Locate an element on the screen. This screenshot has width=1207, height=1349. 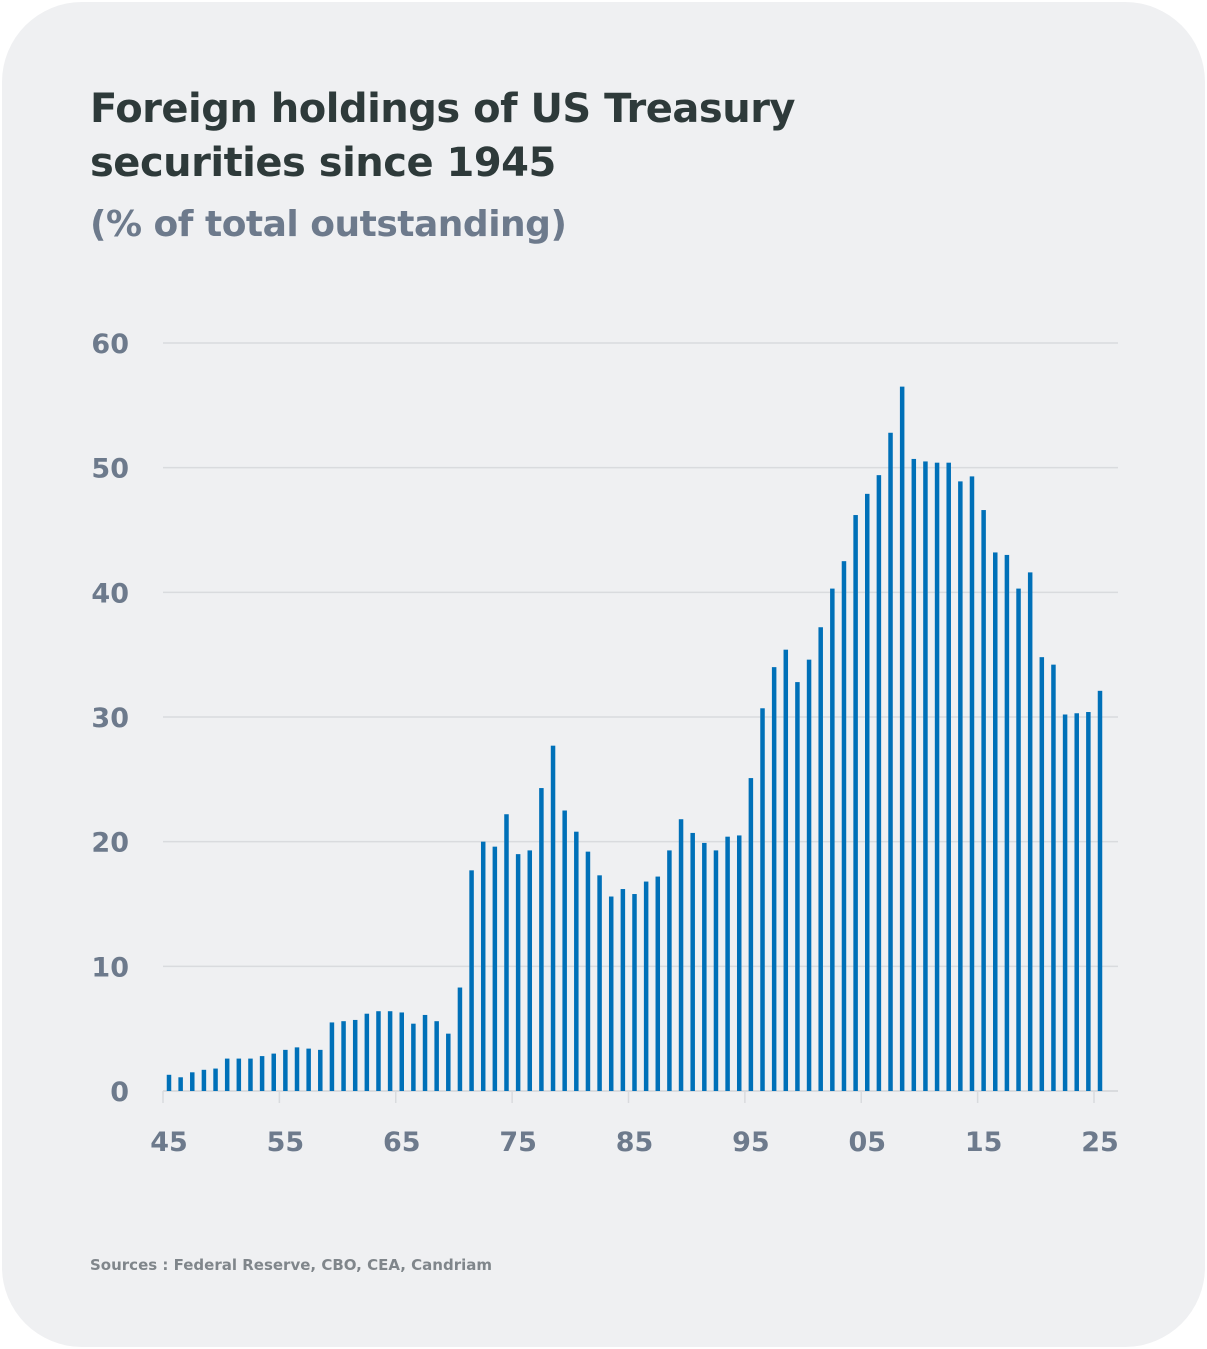
y-axis: 0 10 20 30 40 50 60 is located at coordinates (110, 718).